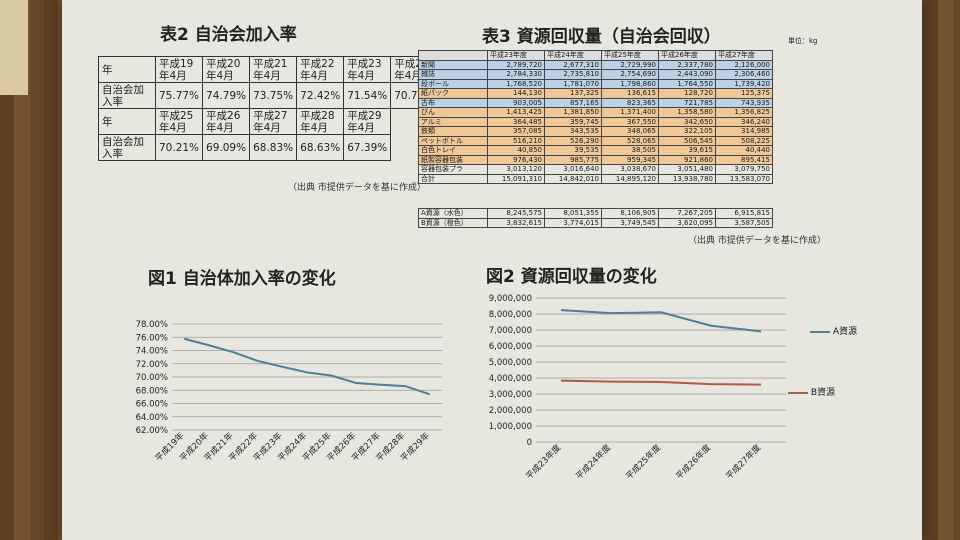 This screenshot has height=540, width=960. I want to click on x-tick-label: 平成27年度, so click(744, 462).